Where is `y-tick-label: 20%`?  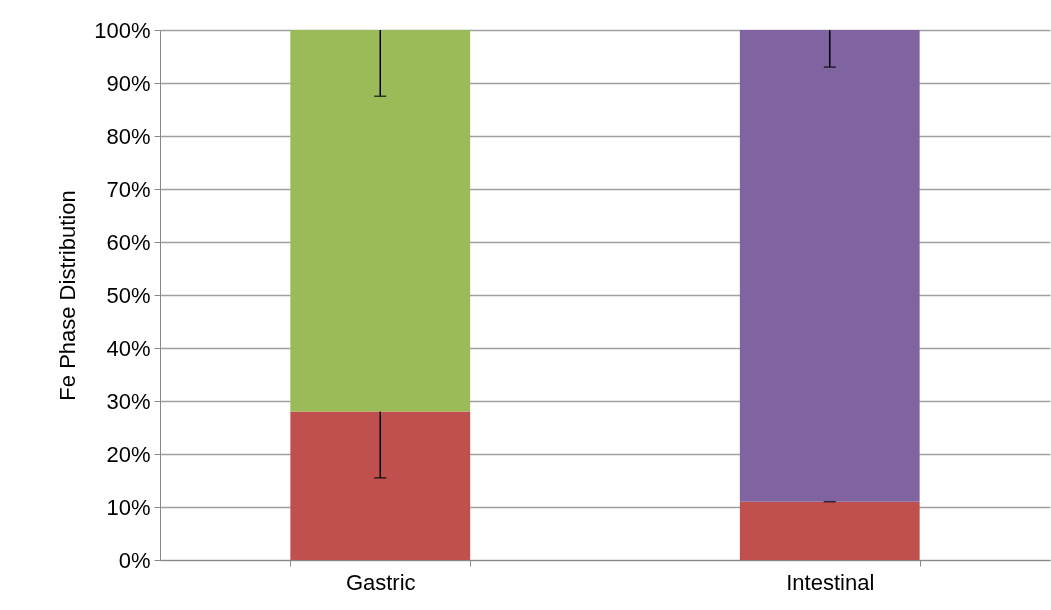
y-tick-label: 20% is located at coordinates (128, 454).